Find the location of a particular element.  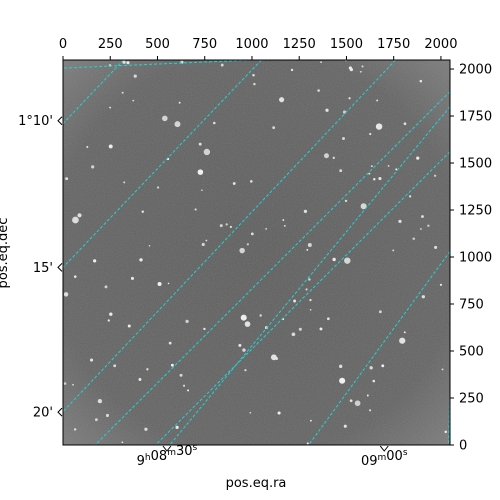

ra-tick-label: 9h08m30s is located at coordinates (167, 456).